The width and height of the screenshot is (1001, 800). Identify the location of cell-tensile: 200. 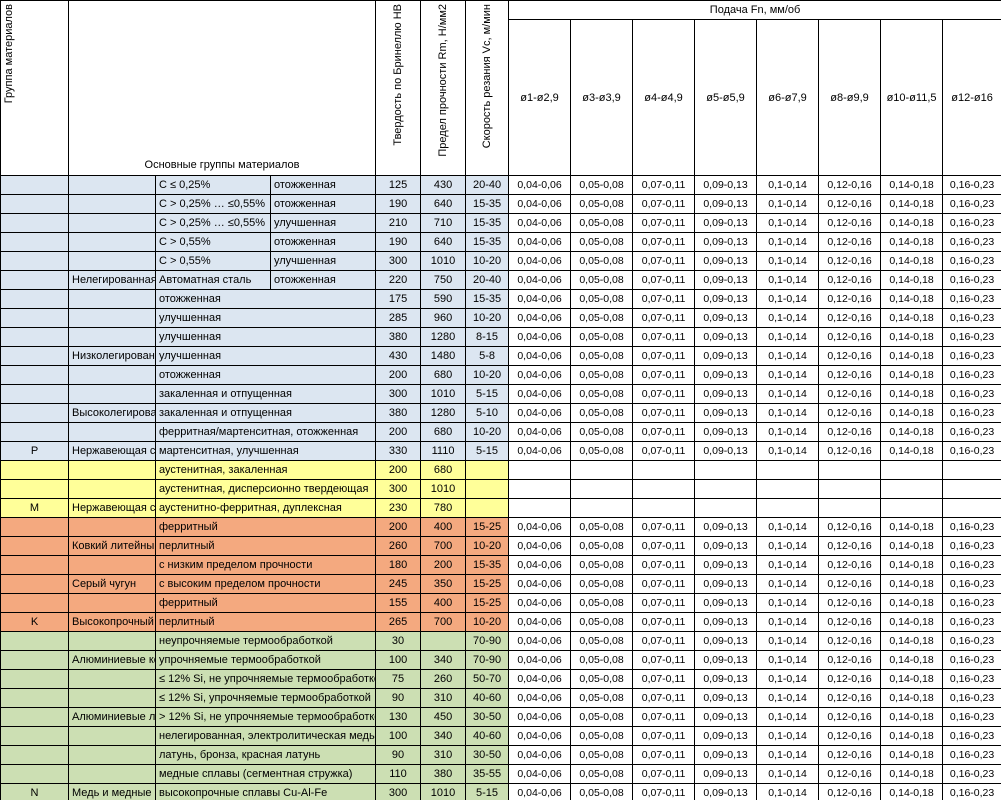
(443, 565).